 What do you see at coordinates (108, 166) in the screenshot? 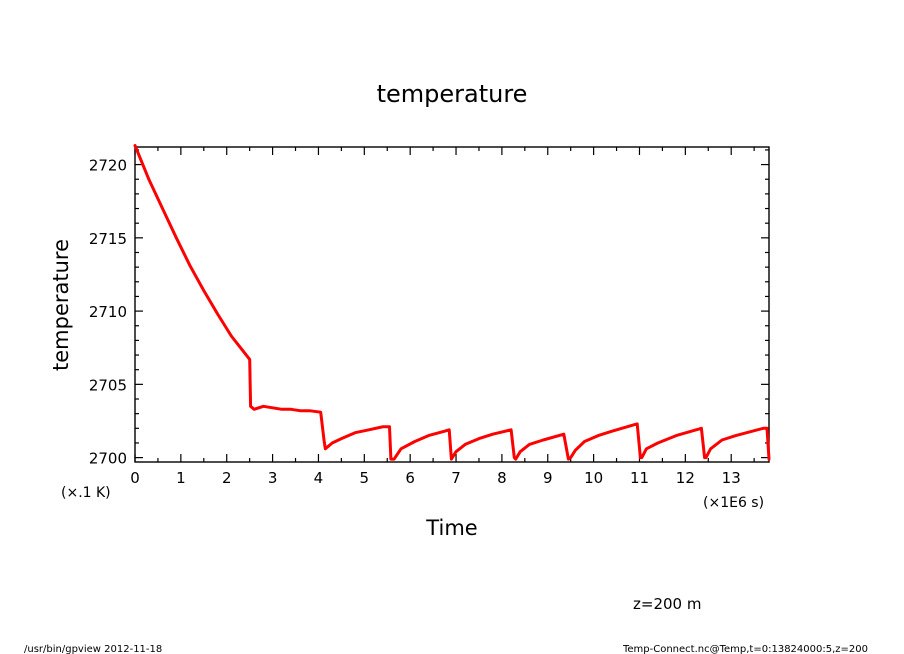
I see `y-tick-label: 2720` at bounding box center [108, 166].